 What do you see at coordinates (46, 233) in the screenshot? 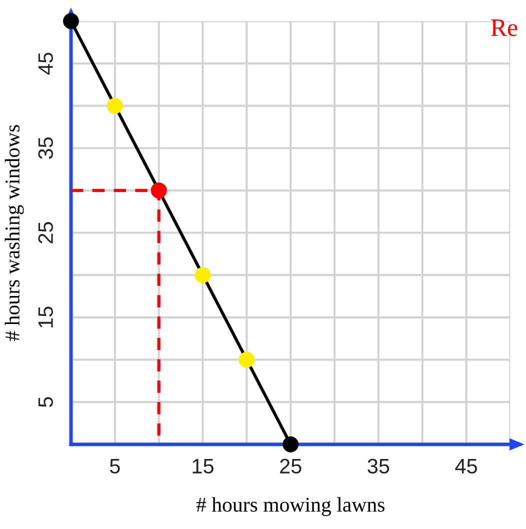
I see `y-tick-label: 25` at bounding box center [46, 233].